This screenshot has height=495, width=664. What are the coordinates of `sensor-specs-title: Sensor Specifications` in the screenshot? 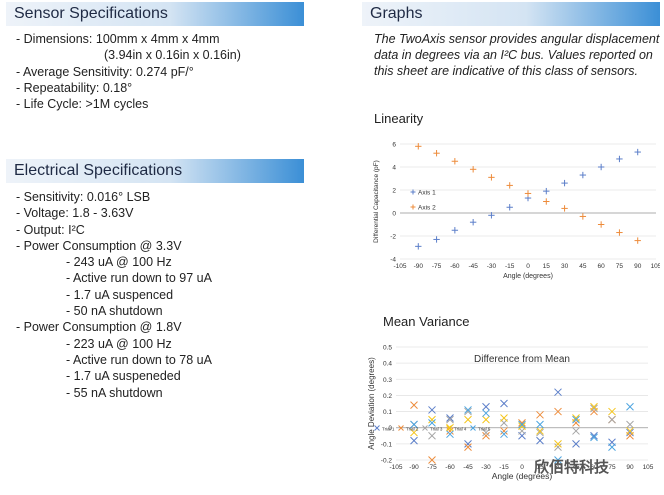 It's located at (91, 13).